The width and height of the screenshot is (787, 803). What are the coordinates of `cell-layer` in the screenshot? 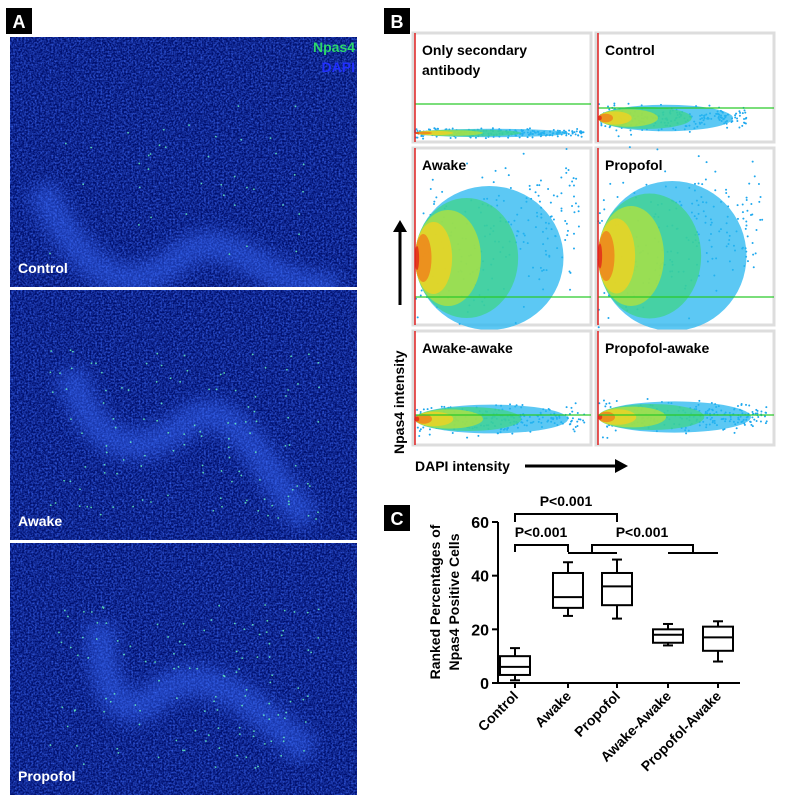 It's located at (187, 448).